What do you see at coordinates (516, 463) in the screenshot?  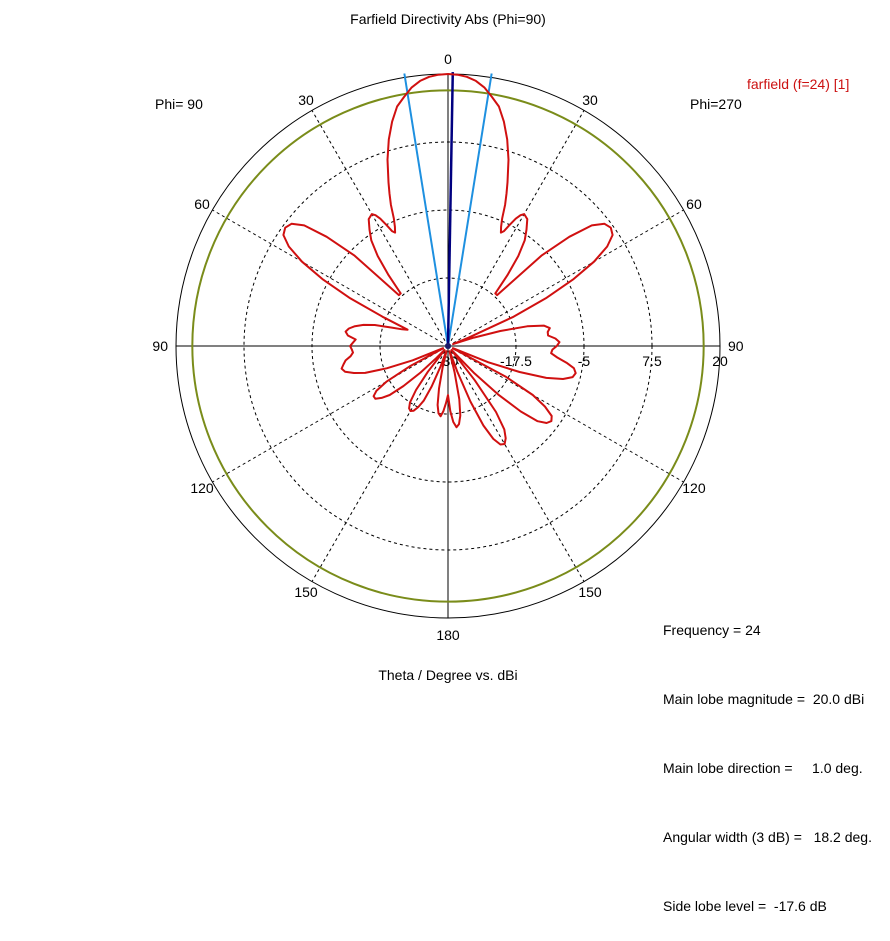 I see `grid-spoke-r150` at bounding box center [516, 463].